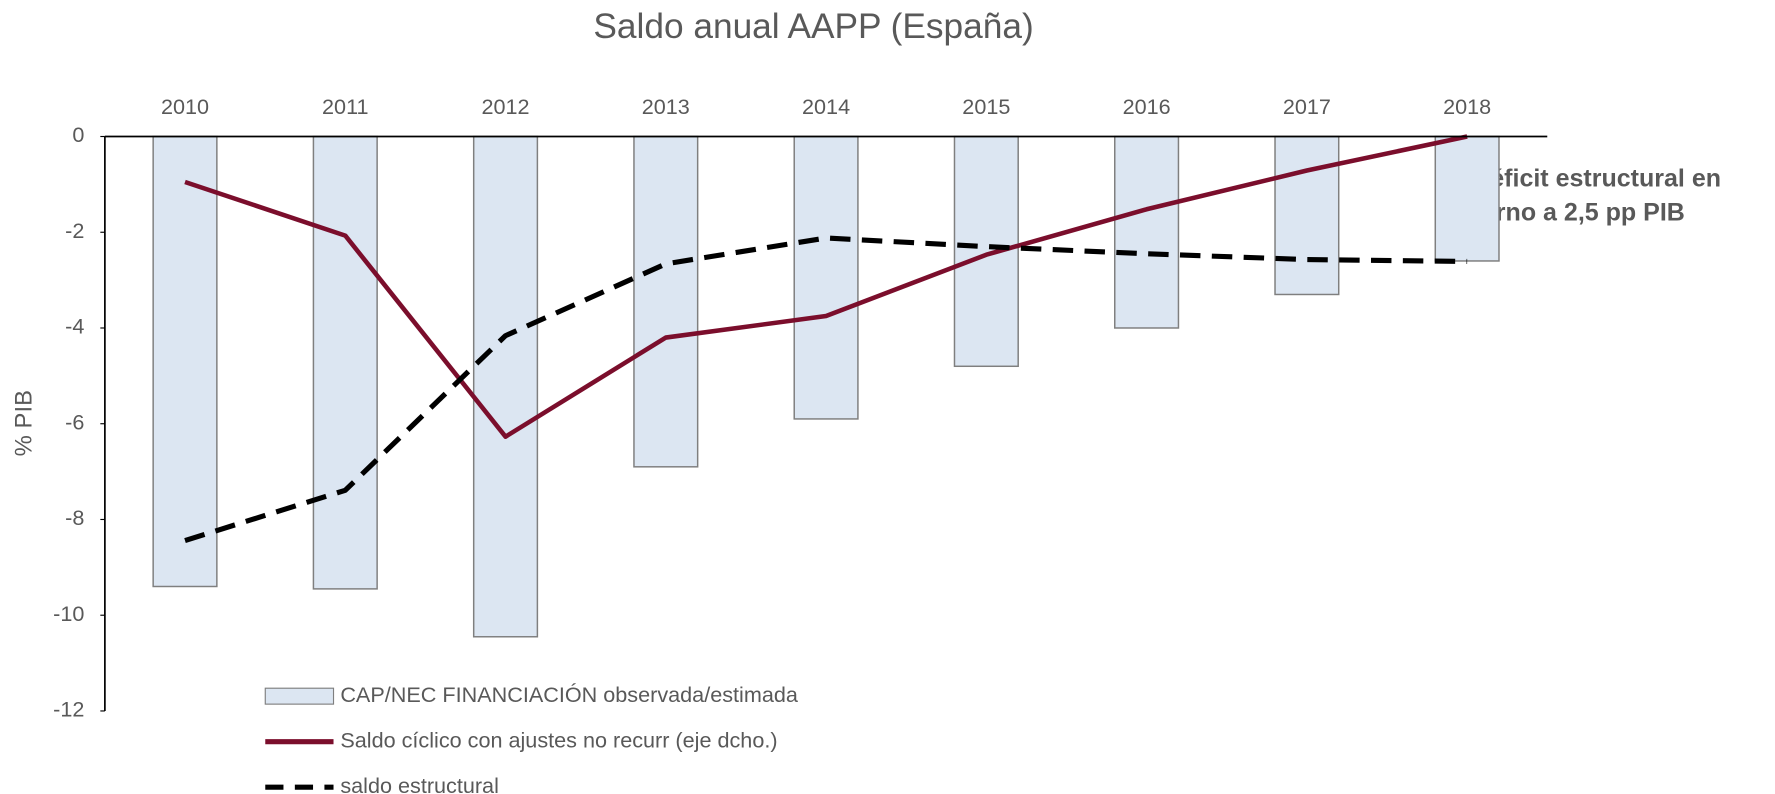  Describe the element at coordinates (506, 106) in the screenshot. I see `x-tick-label: 2012` at that location.